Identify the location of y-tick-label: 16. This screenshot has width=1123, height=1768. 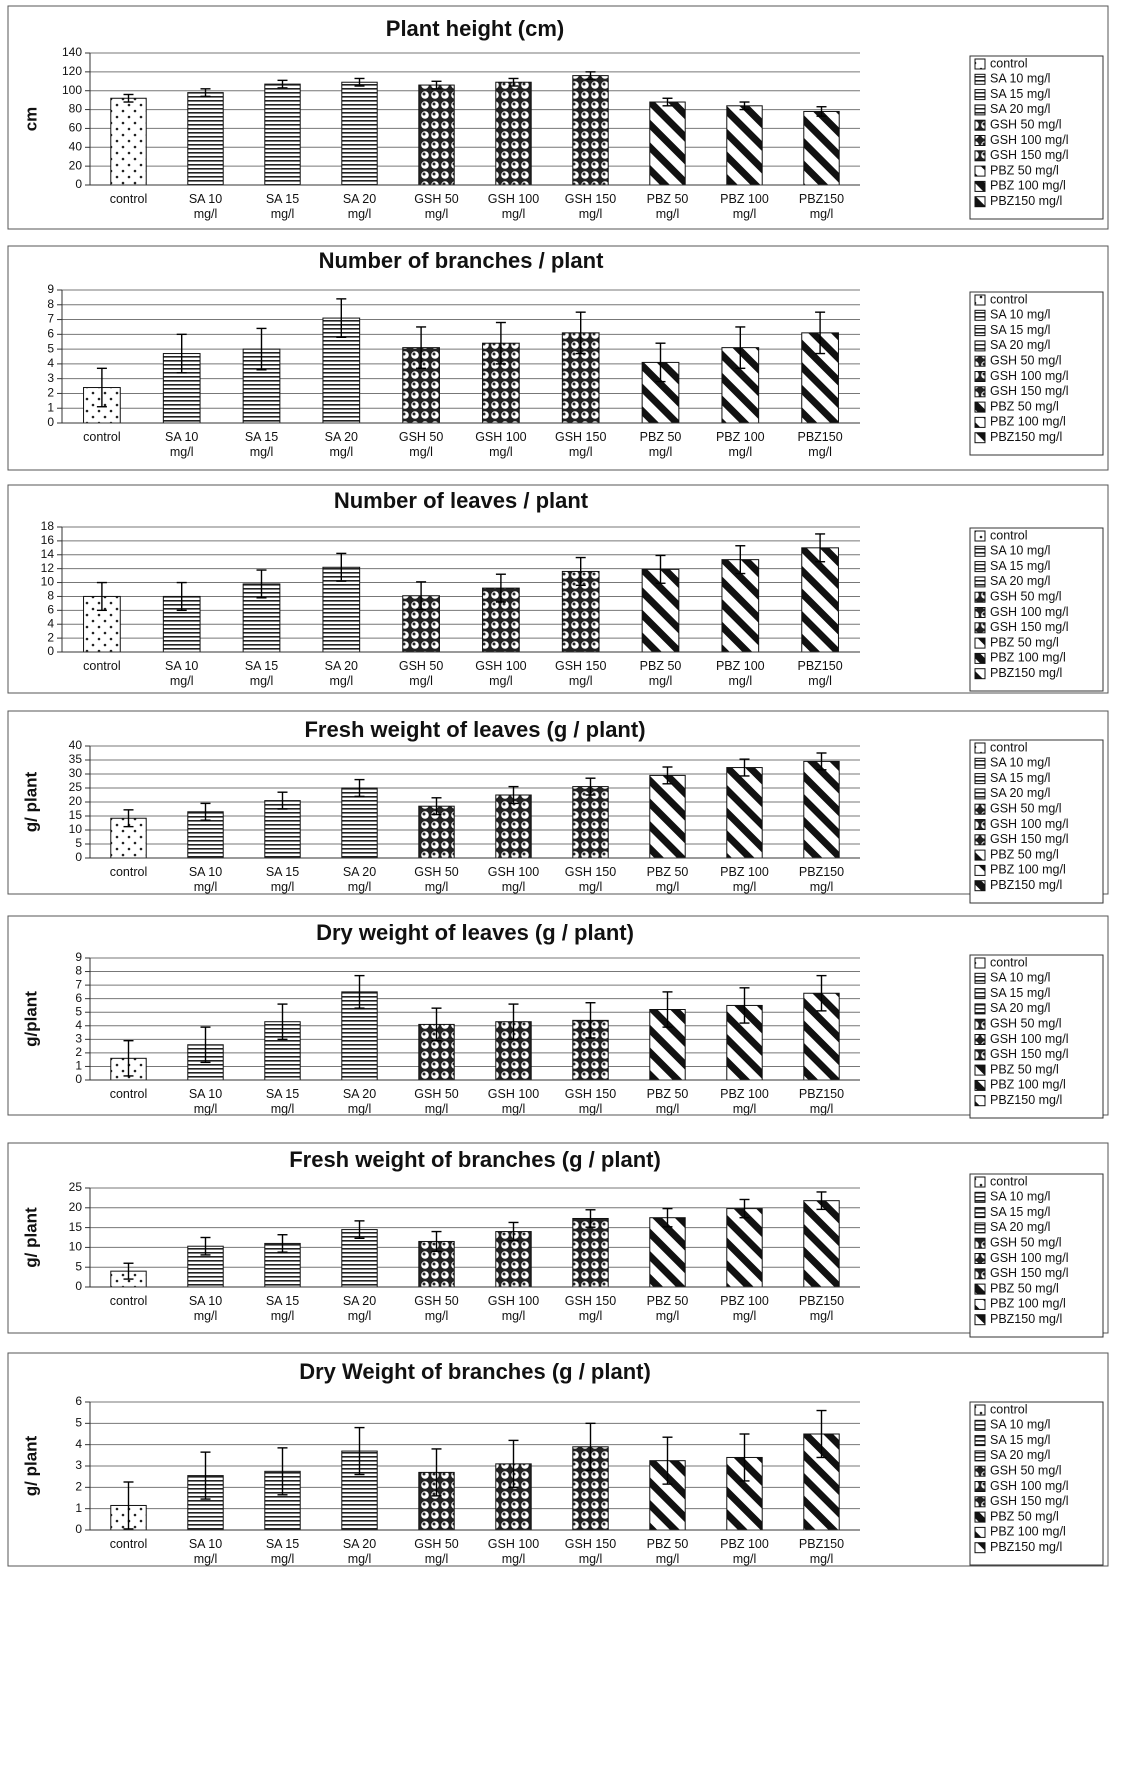
(48, 540).